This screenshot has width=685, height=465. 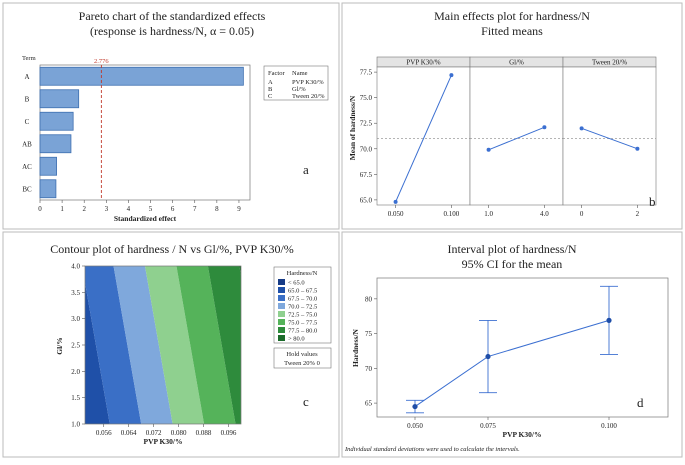 I want to click on interval-marks: 0.050 0.075 0.100 80 75 70 65, so click(x=491, y=357).